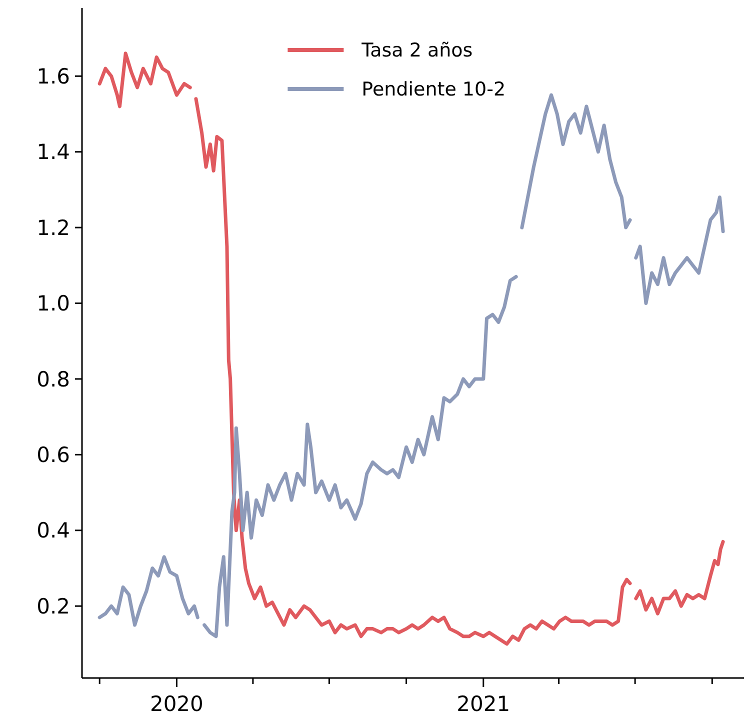 The width and height of the screenshot is (752, 726). I want to click on y-tick-label: 0.6, so click(53, 455).